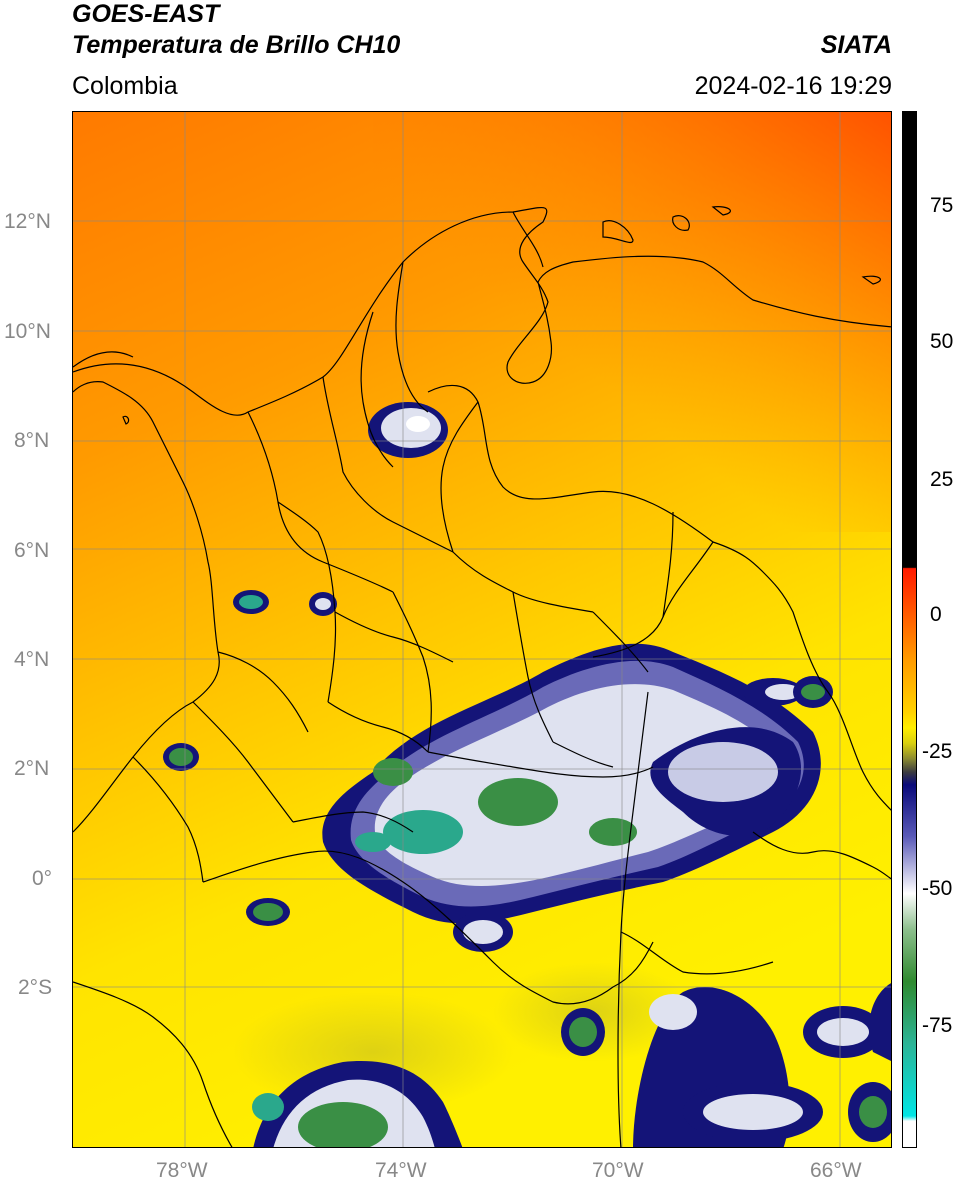 This screenshot has height=1190, width=966. I want to click on product-title: Temperatura de Brillo CH10, so click(236, 45).